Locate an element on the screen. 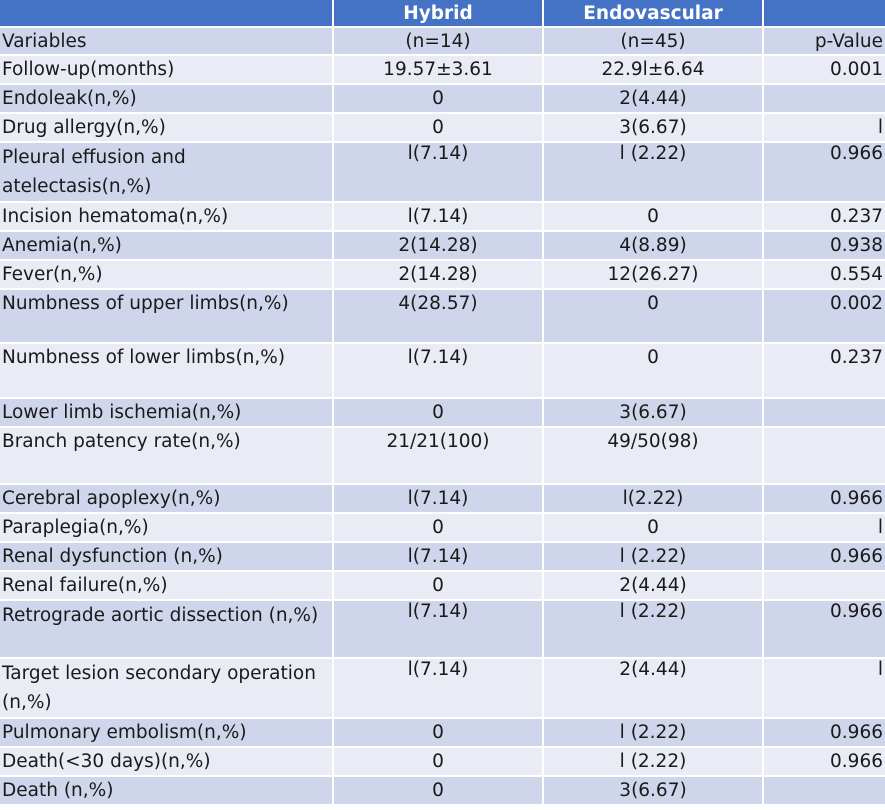 The image size is (885, 810). hybrid-cell: 21/21(100) is located at coordinates (438, 456).